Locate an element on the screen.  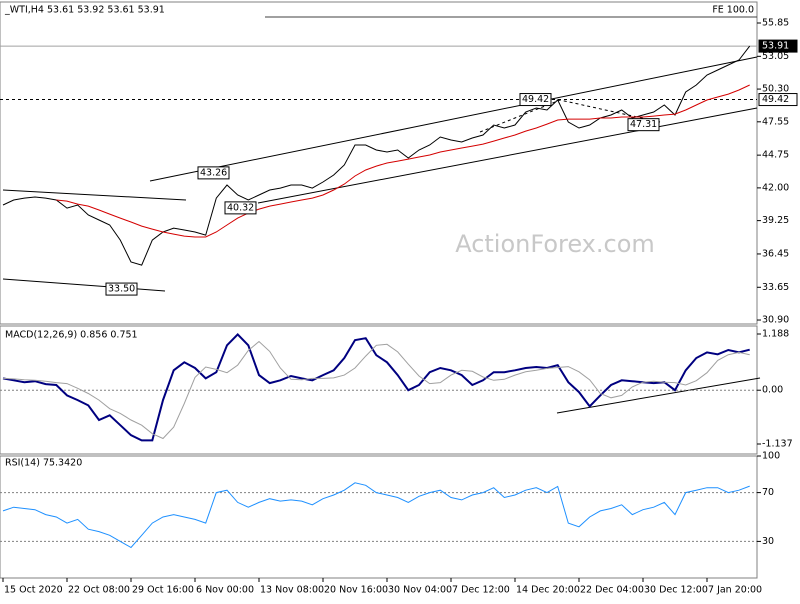
y-tick-label: 55.85 is located at coordinates (775, 23).